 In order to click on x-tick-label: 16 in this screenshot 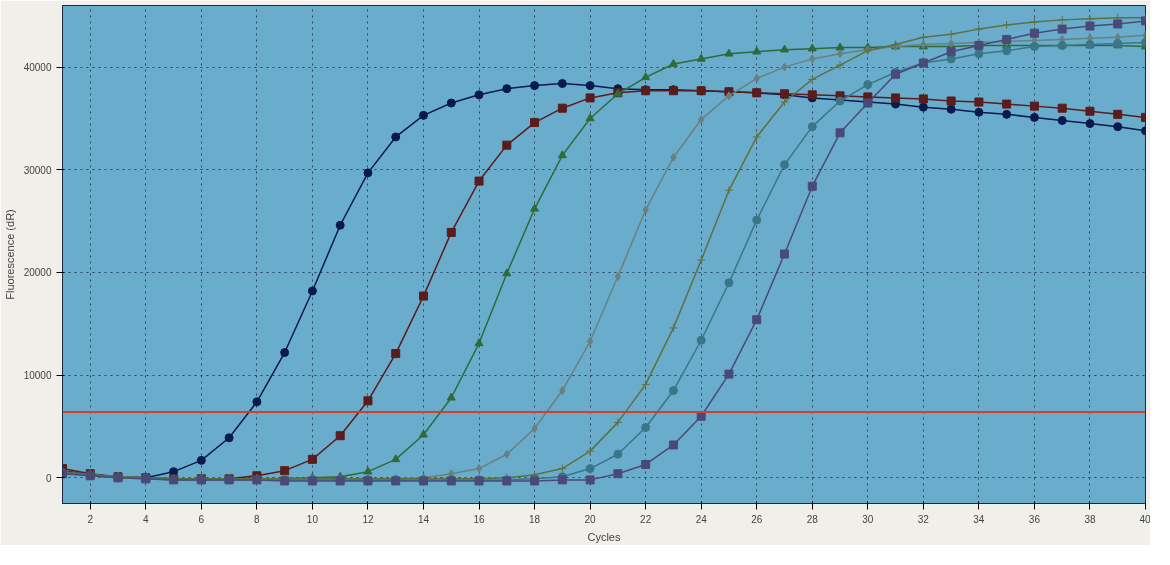, I will do `click(479, 519)`.